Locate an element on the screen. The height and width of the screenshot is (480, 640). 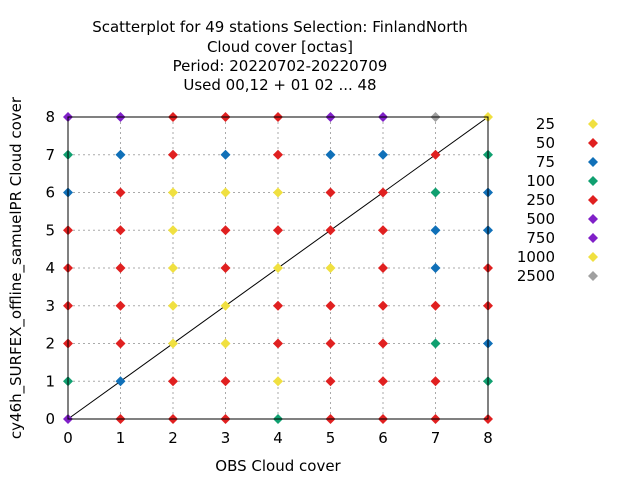
y-tick-label: 6 is located at coordinates (50, 193).